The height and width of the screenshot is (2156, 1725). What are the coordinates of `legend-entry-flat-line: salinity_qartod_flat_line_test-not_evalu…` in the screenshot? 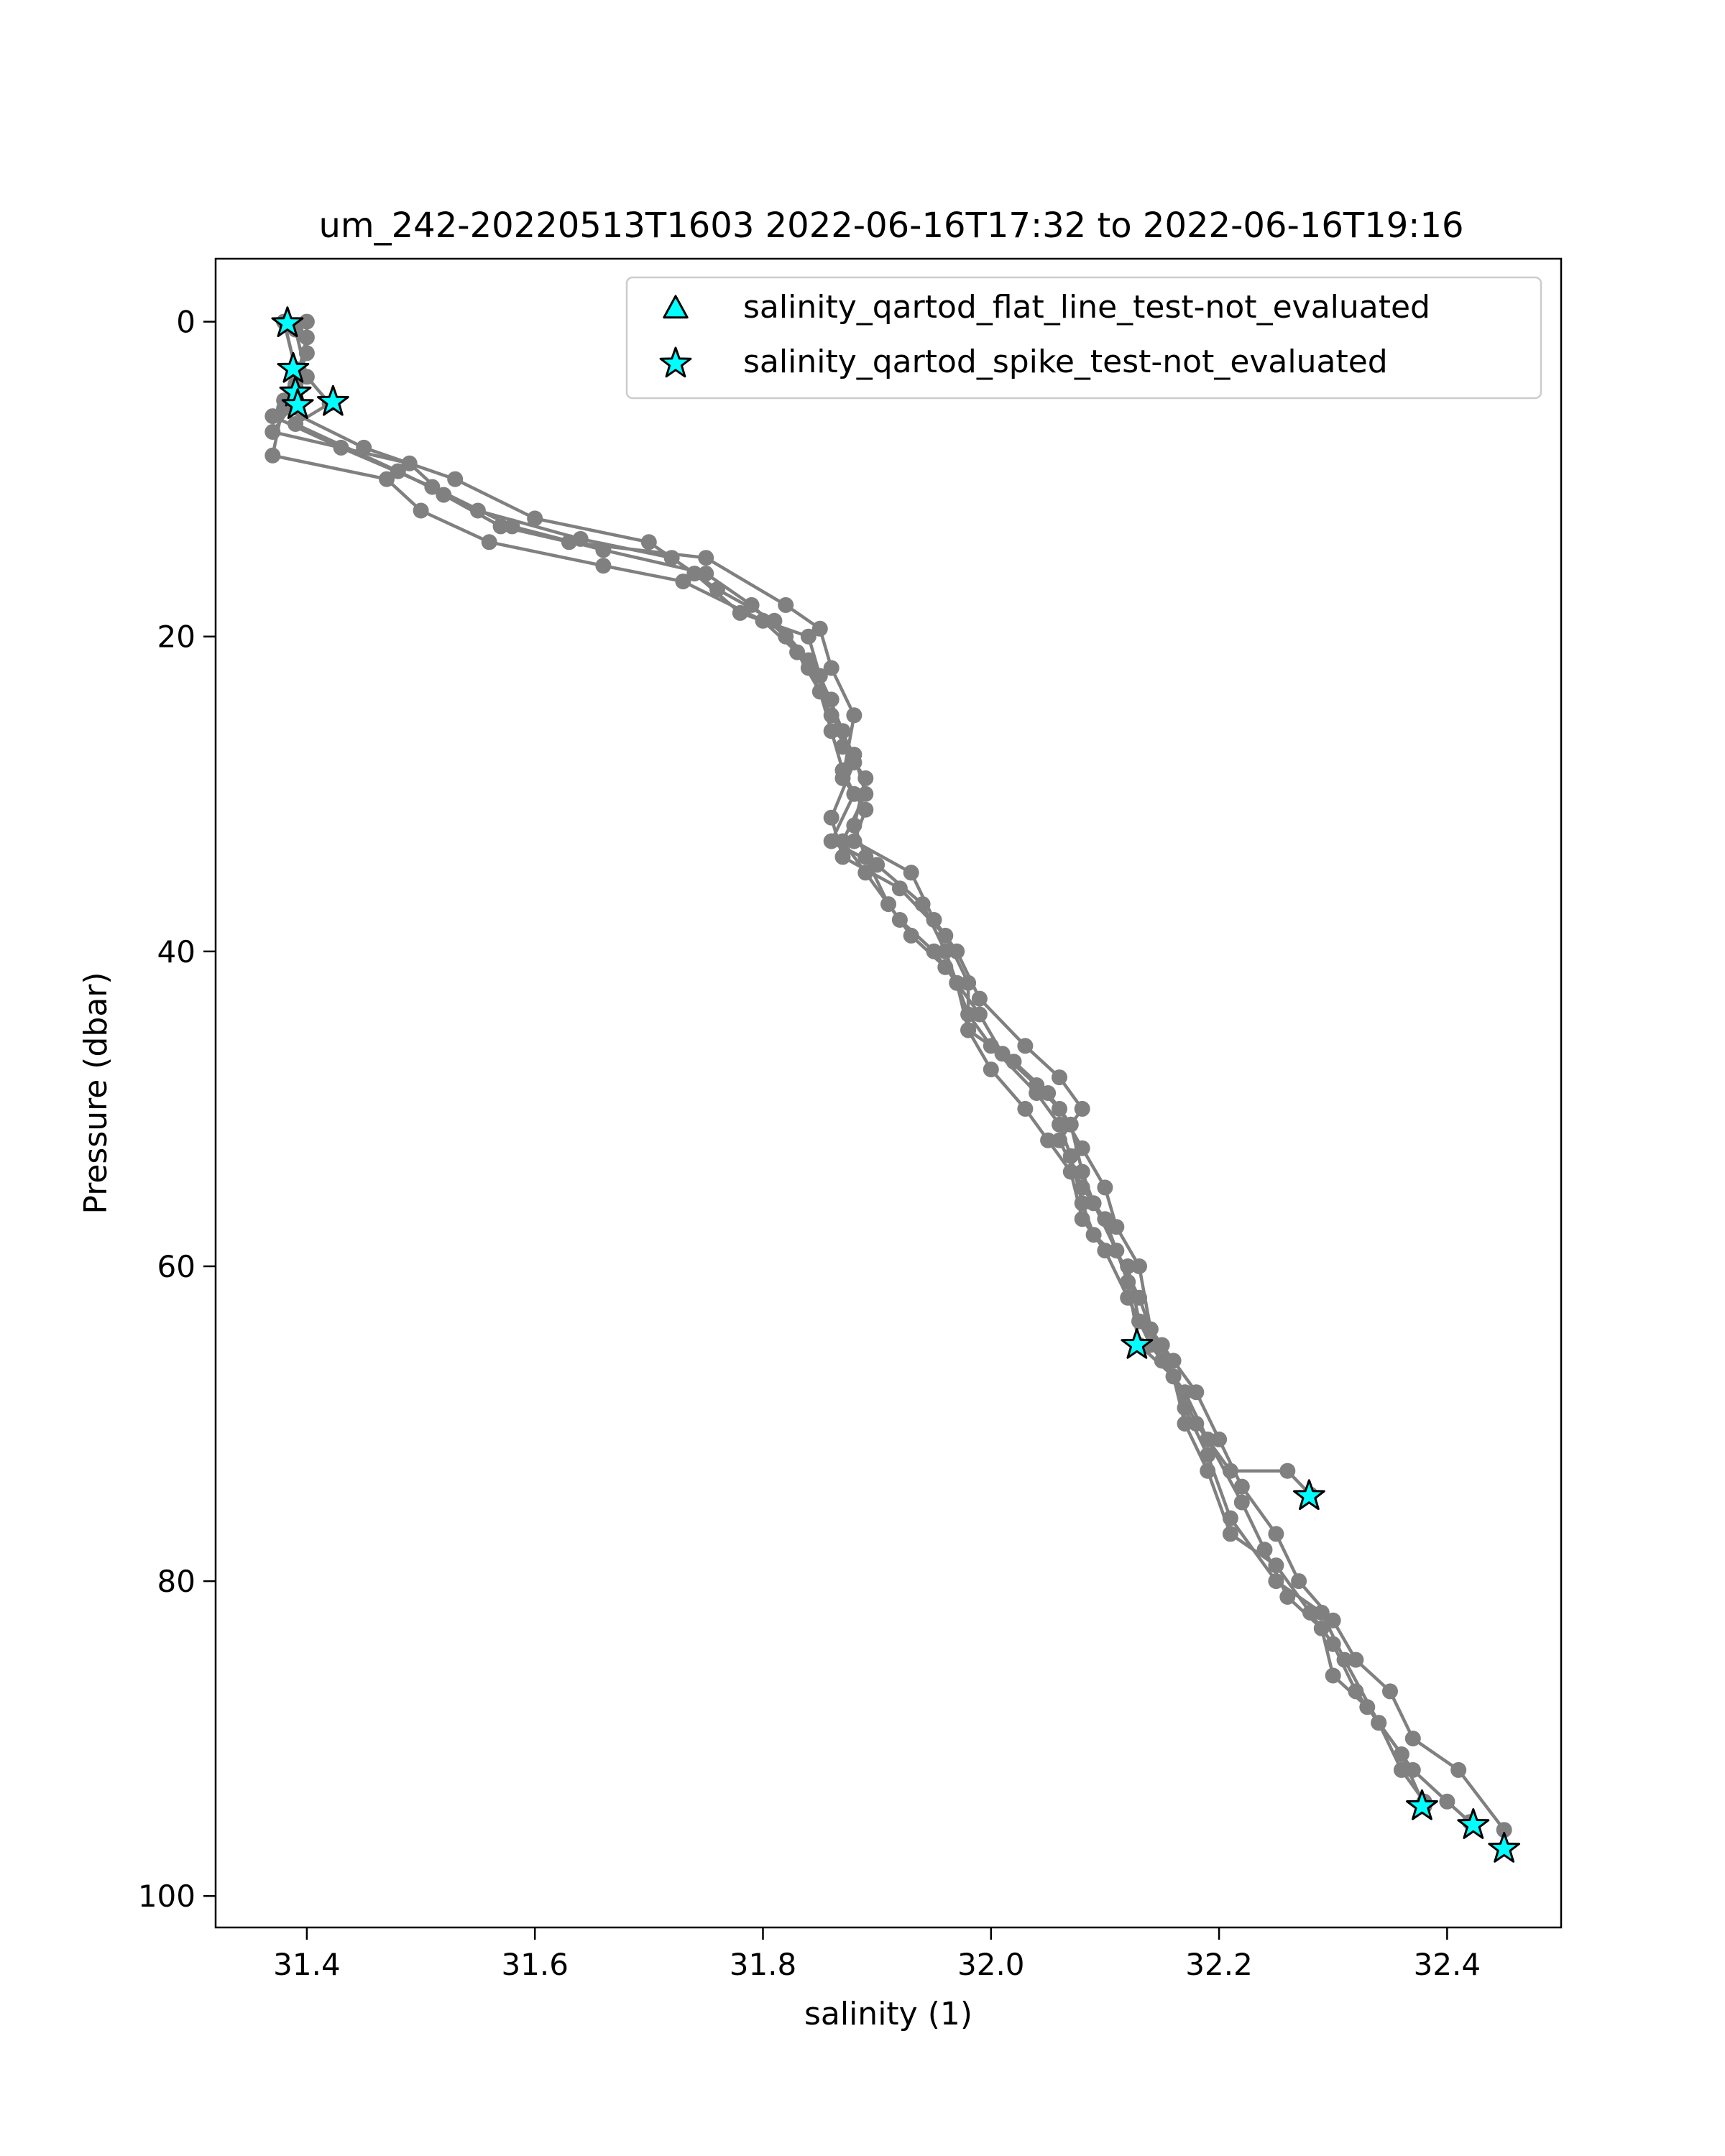 It's located at (1086, 307).